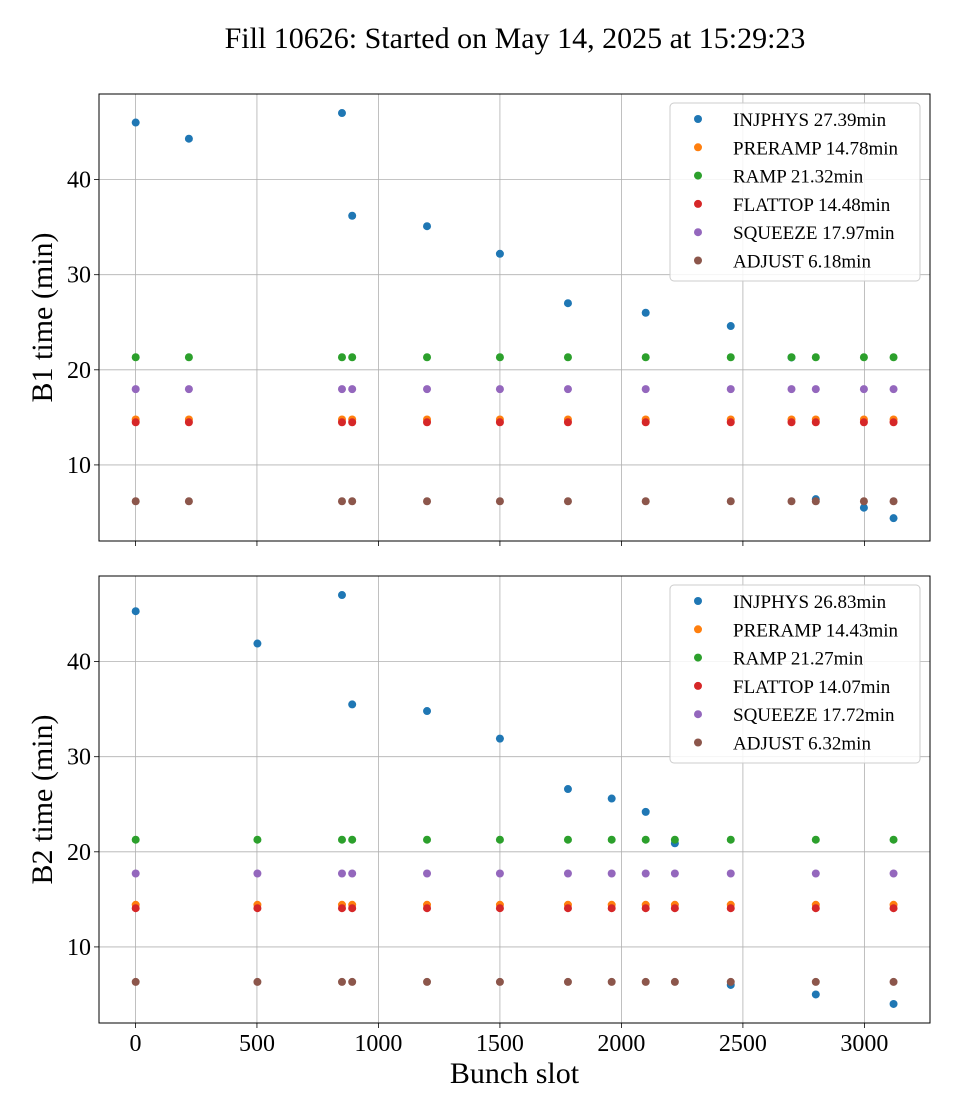 This screenshot has height=1120, width=960. What do you see at coordinates (816, 148) in the screenshot?
I see `legend-label-2: PRERAMP 14.78min` at bounding box center [816, 148].